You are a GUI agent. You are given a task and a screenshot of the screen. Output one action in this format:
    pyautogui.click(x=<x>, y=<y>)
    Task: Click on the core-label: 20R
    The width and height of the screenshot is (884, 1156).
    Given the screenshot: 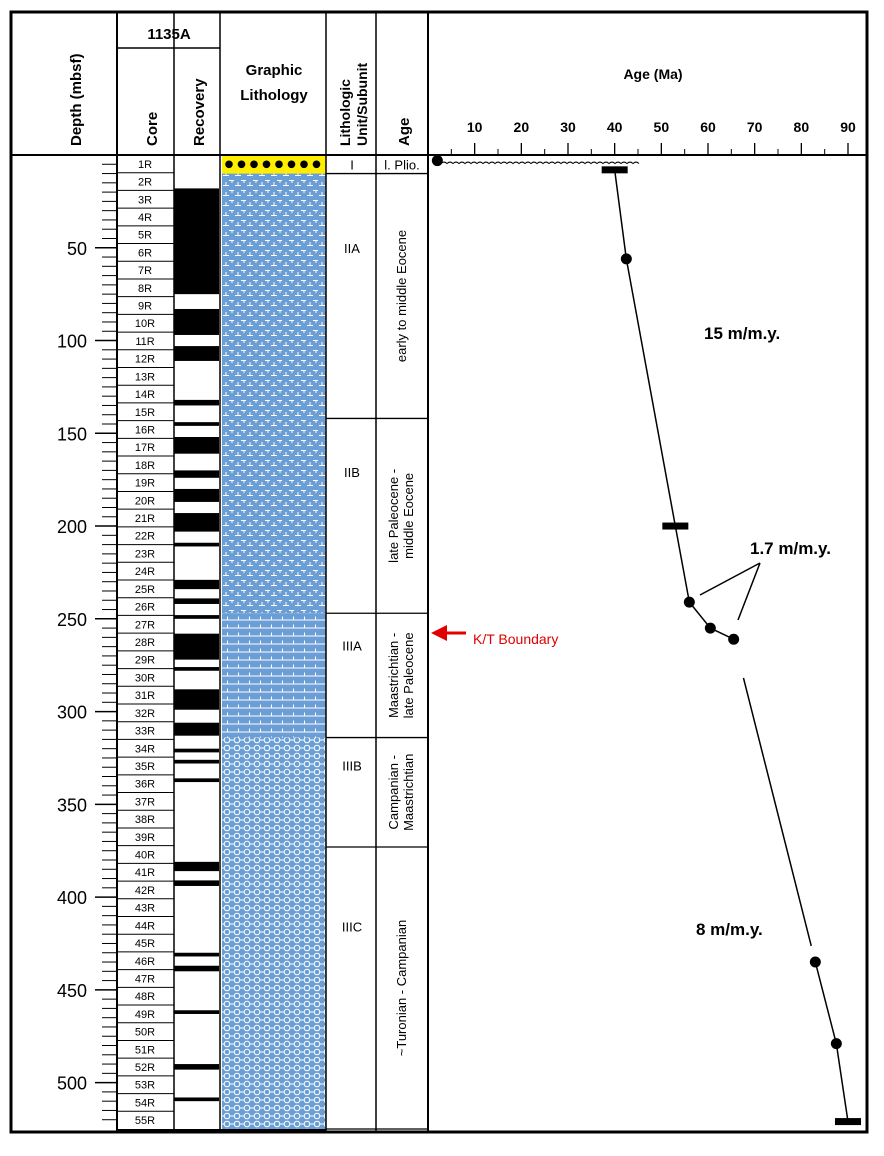 What is the action you would take?
    pyautogui.click(x=145, y=501)
    